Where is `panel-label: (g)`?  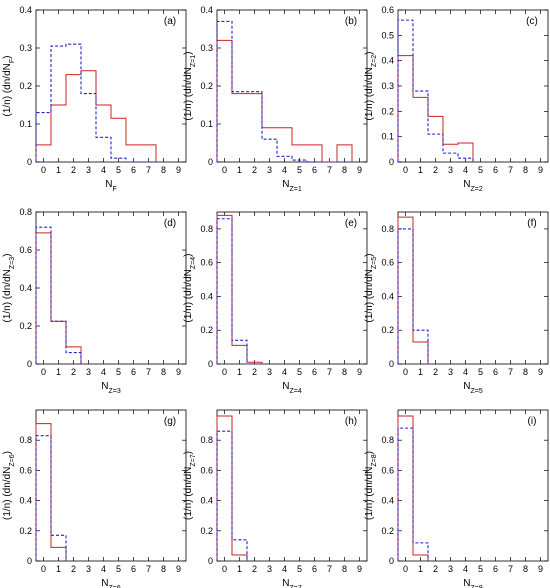 panel-label: (g) is located at coordinates (170, 421).